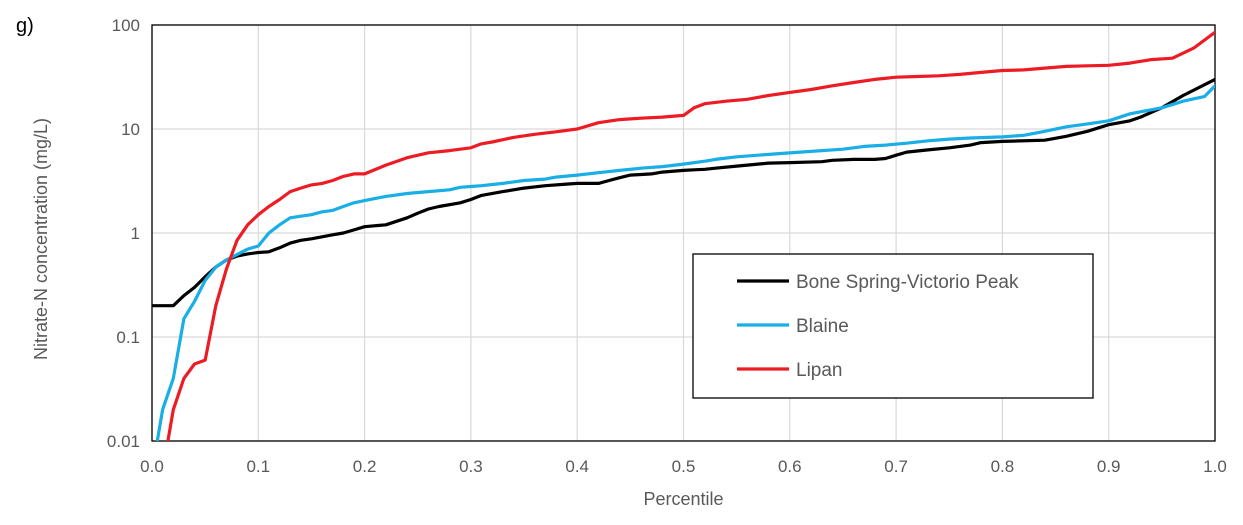 The image size is (1243, 525). Describe the element at coordinates (130, 129) in the screenshot. I see `y-tick-label: 10` at that location.